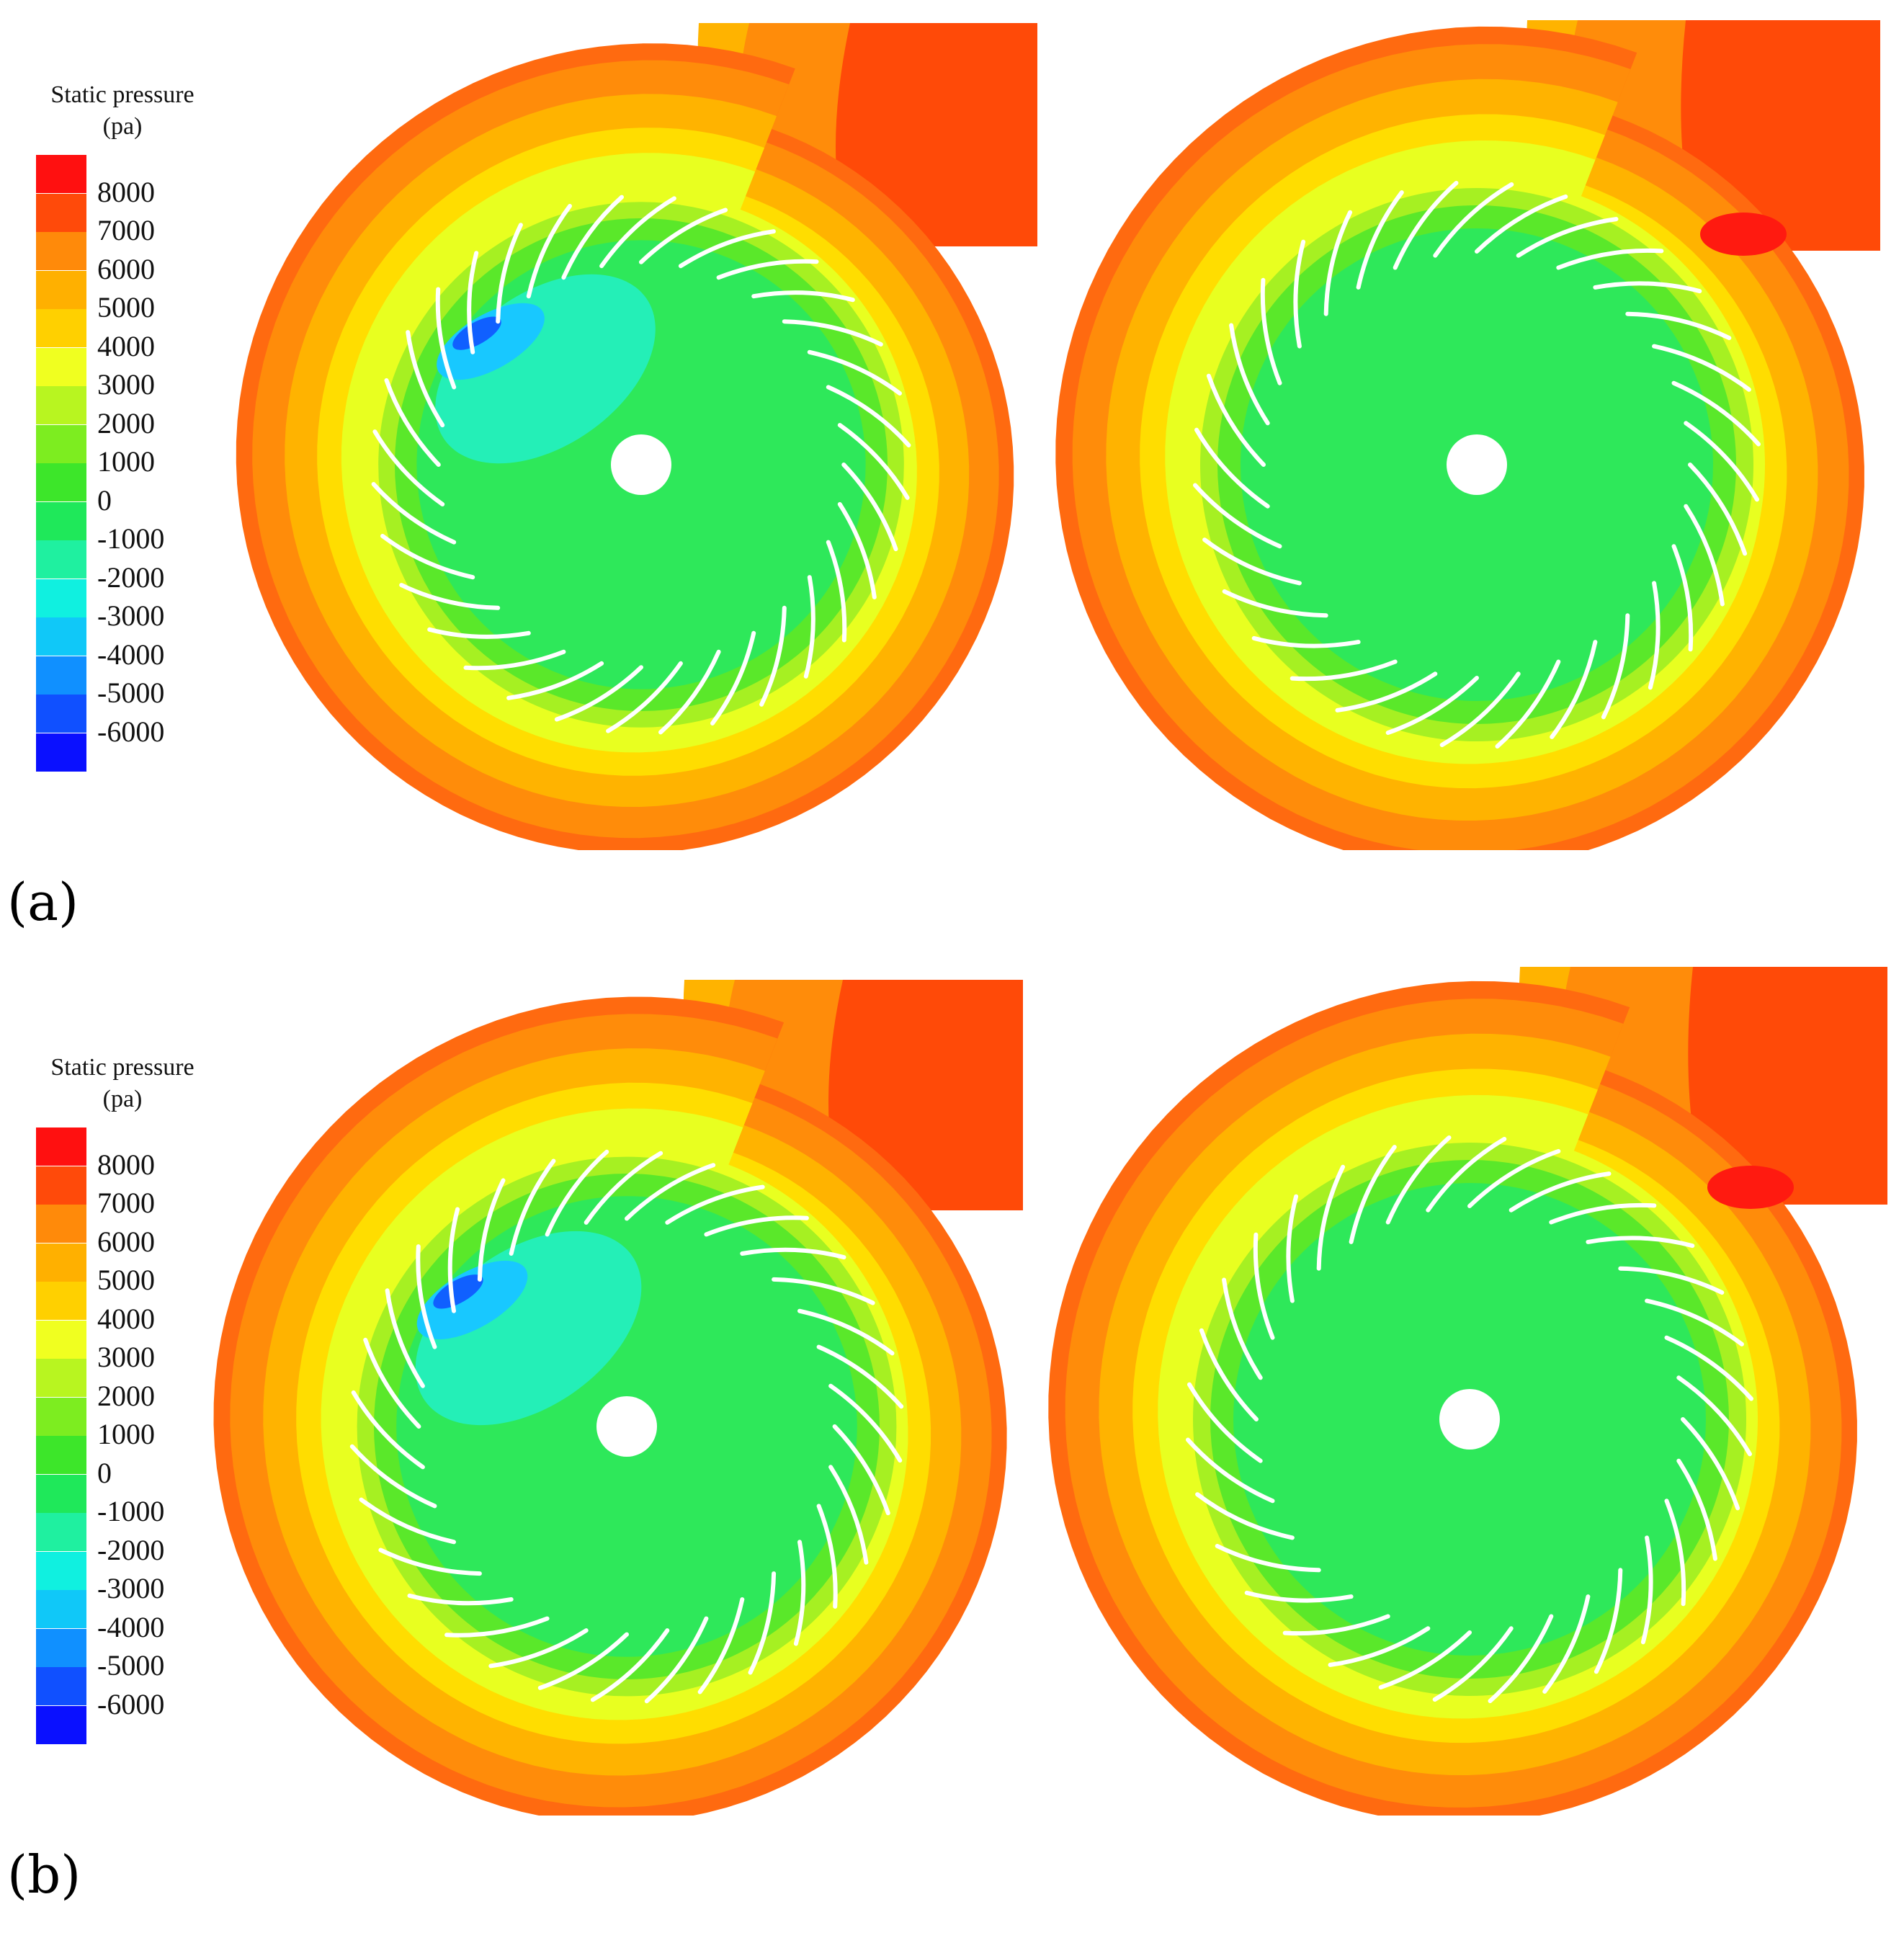 The image size is (1904, 1938). I want to click on legend-tick-label: 6000, so click(126, 268).